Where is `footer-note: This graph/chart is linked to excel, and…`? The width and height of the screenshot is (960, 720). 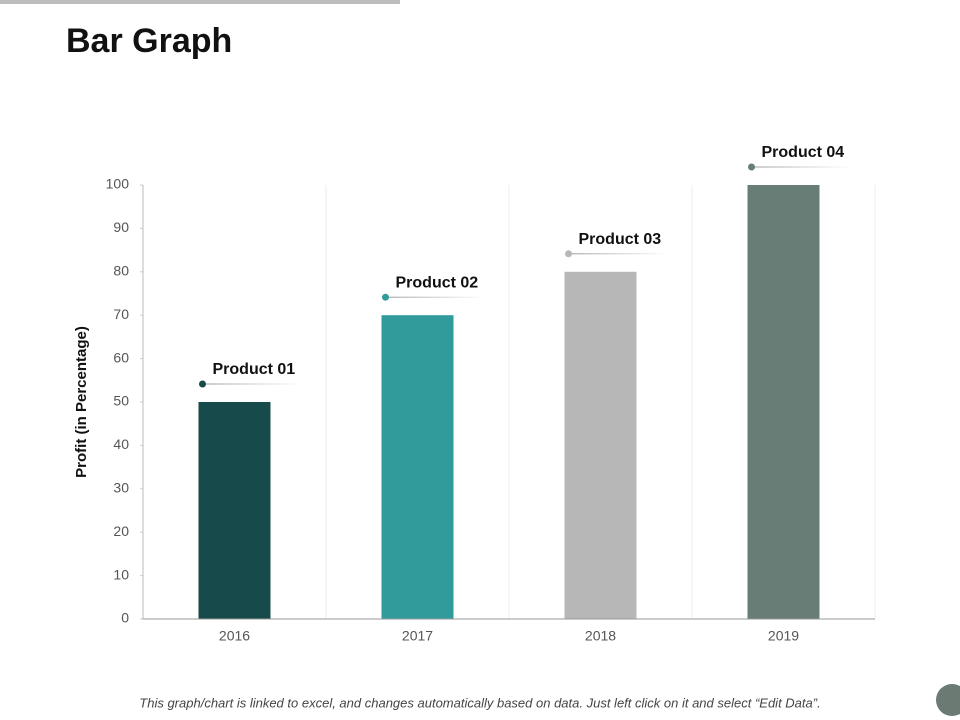
footer-note: This graph/chart is linked to excel, and… is located at coordinates (479, 702).